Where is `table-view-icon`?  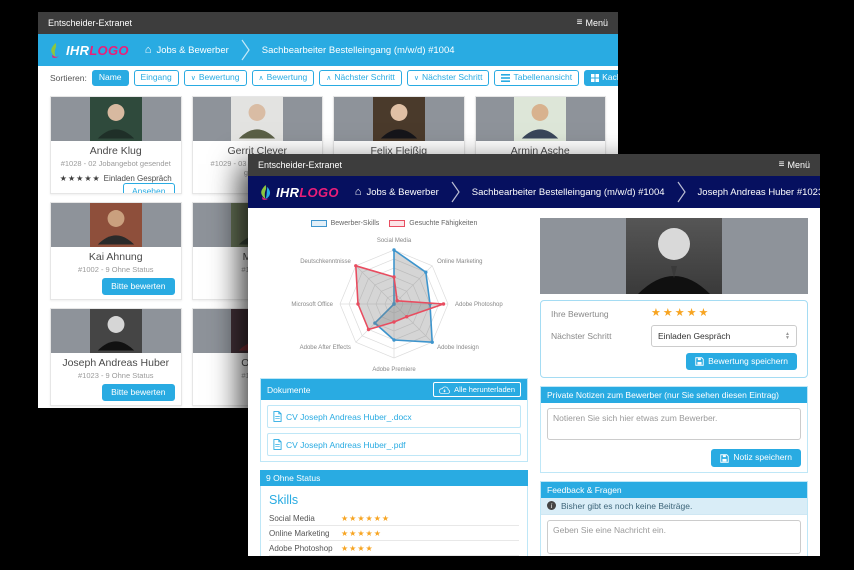
table-view-icon is located at coordinates (506, 78).